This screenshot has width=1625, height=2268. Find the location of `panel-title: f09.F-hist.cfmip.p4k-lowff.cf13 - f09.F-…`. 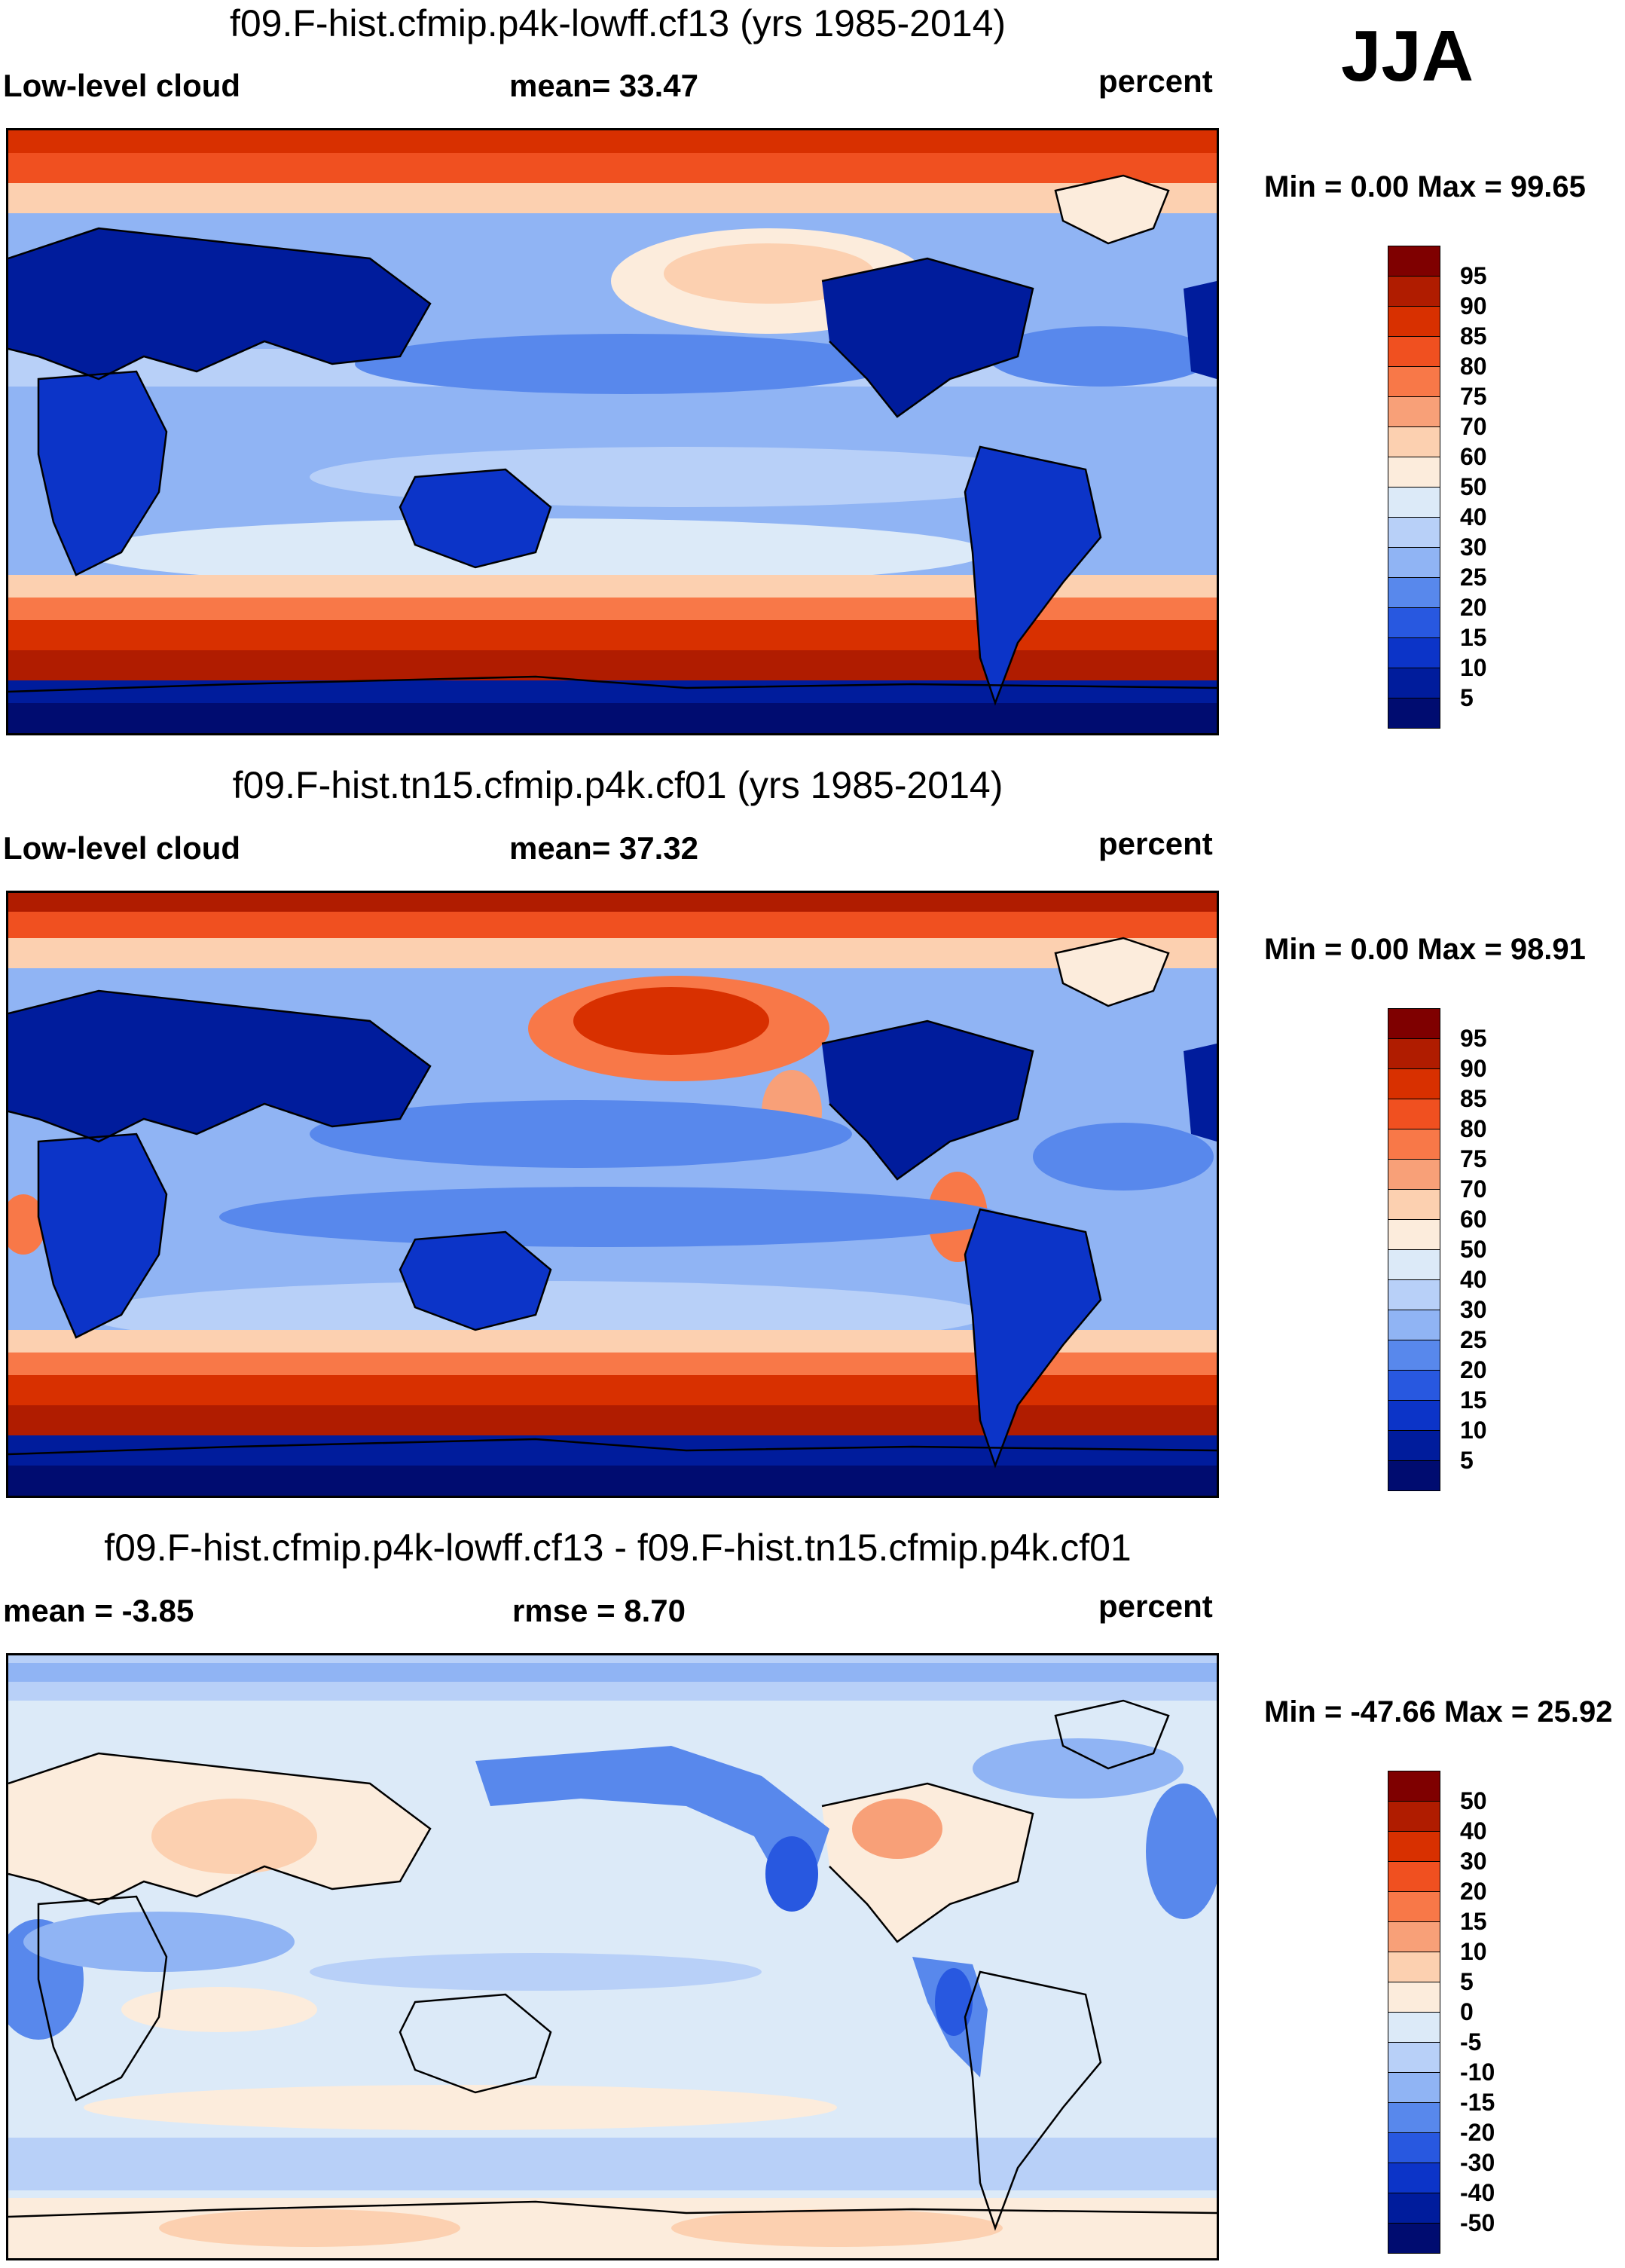

panel-title: f09.F-hist.cfmip.p4k-lowff.cf13 - f09.F-… is located at coordinates (618, 1548).